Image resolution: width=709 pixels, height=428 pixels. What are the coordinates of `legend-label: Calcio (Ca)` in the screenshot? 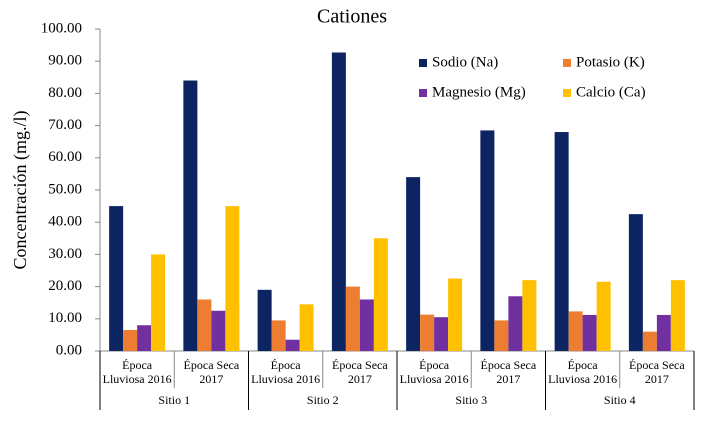 It's located at (611, 92).